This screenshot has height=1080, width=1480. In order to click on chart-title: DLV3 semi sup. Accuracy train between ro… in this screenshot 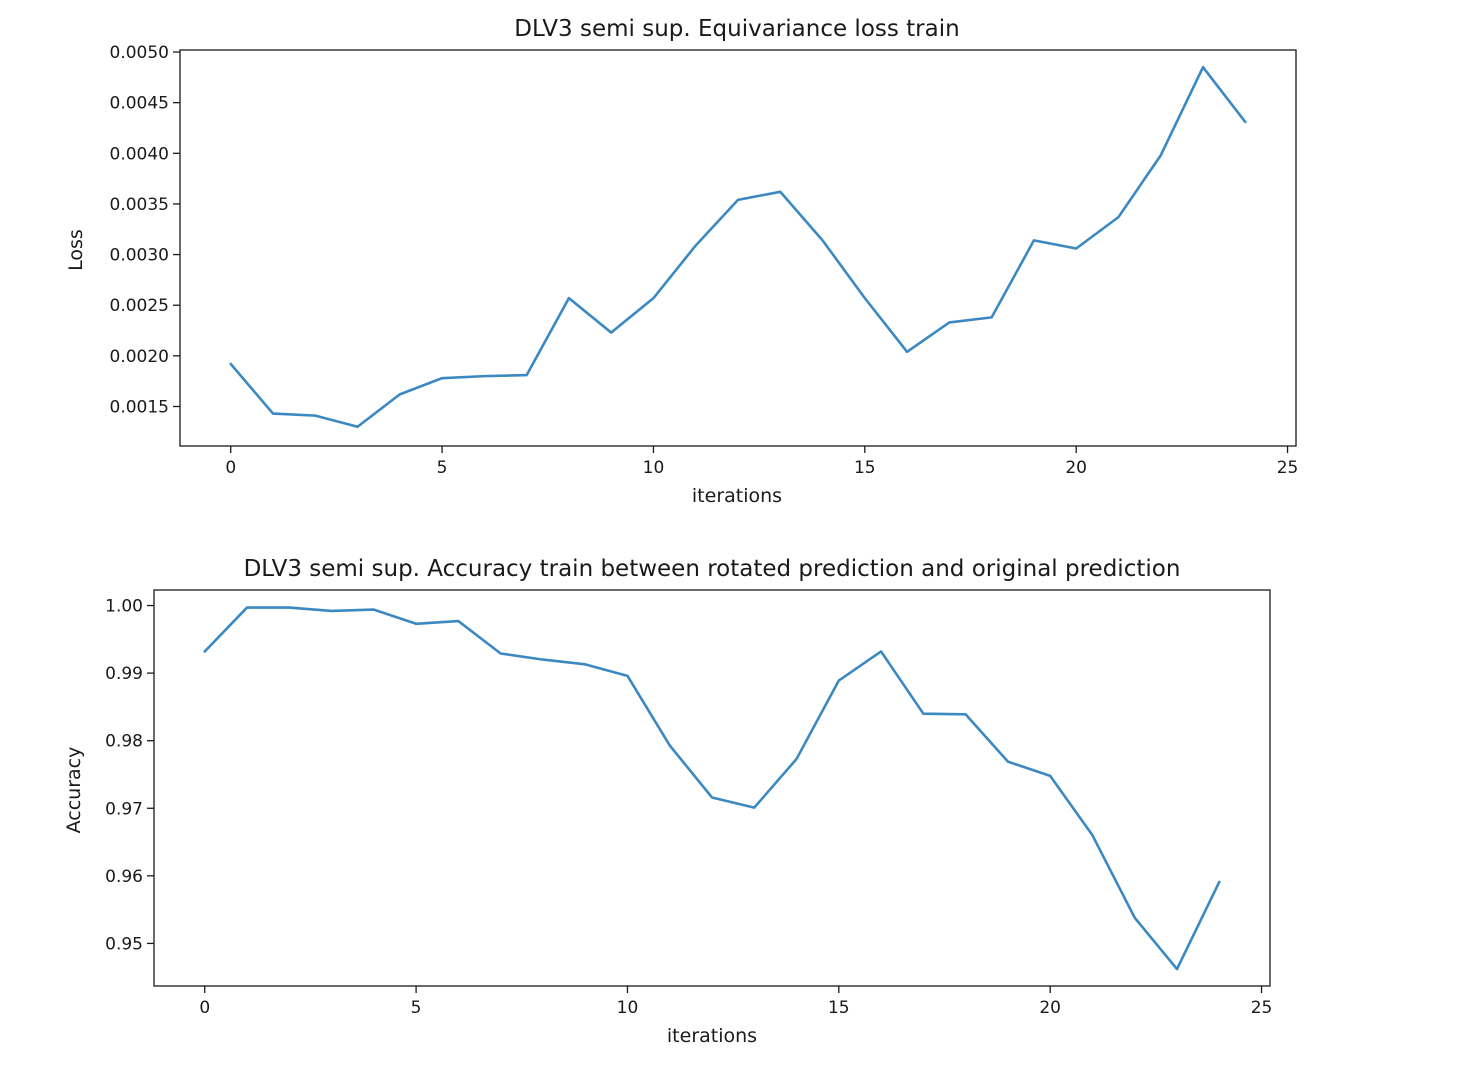, I will do `click(712, 569)`.